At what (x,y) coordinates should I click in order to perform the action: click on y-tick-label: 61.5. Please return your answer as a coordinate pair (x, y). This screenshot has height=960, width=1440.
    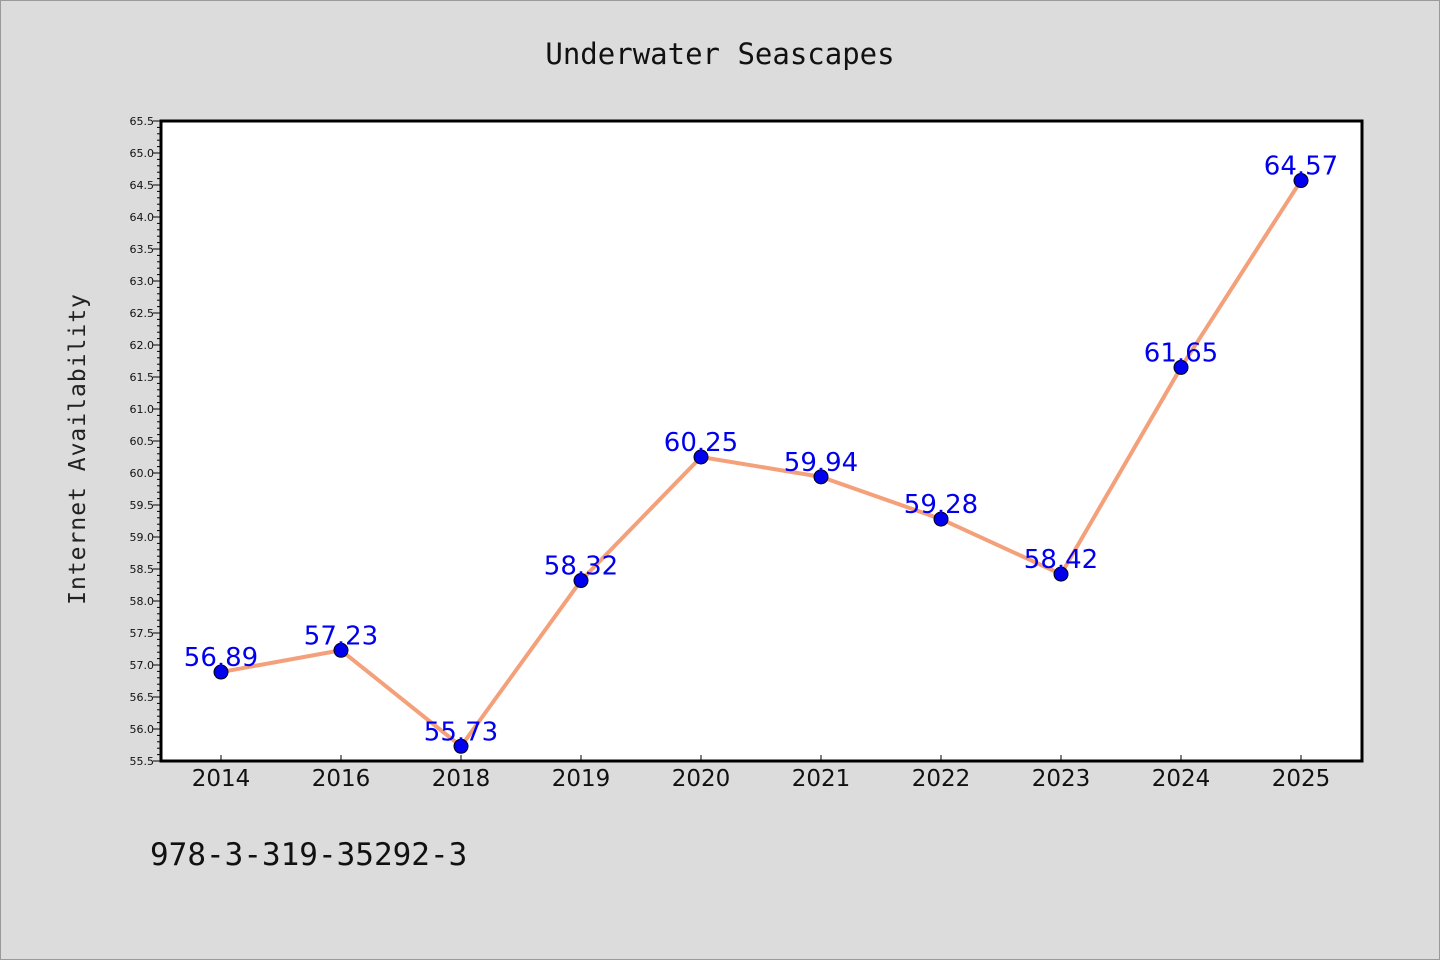
    Looking at the image, I should click on (142, 377).